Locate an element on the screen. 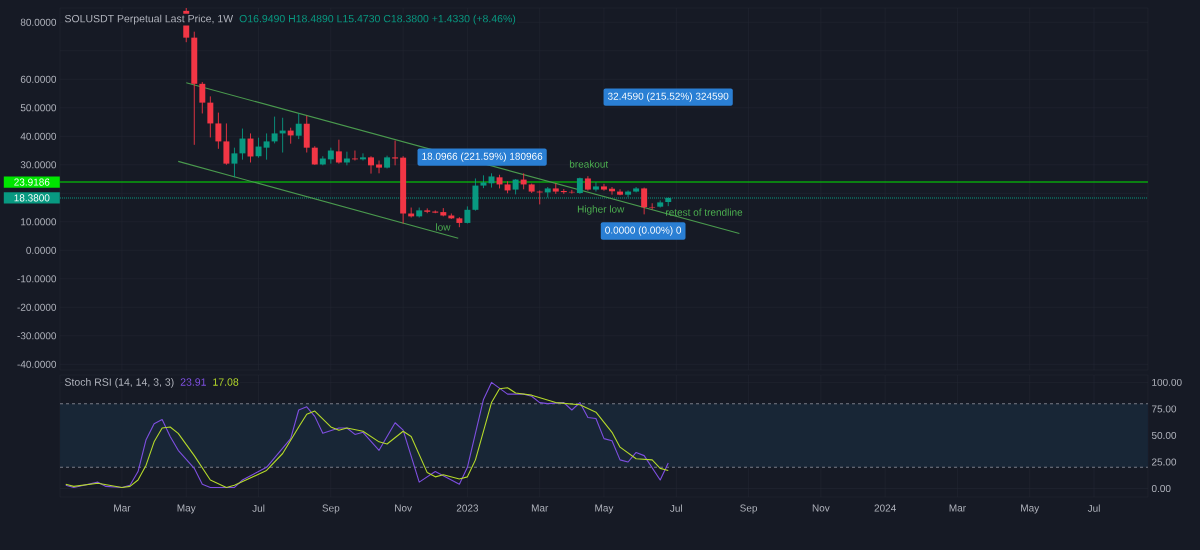 This screenshot has width=1200, height=550. ref-line-label: 23.9186 is located at coordinates (32, 182).